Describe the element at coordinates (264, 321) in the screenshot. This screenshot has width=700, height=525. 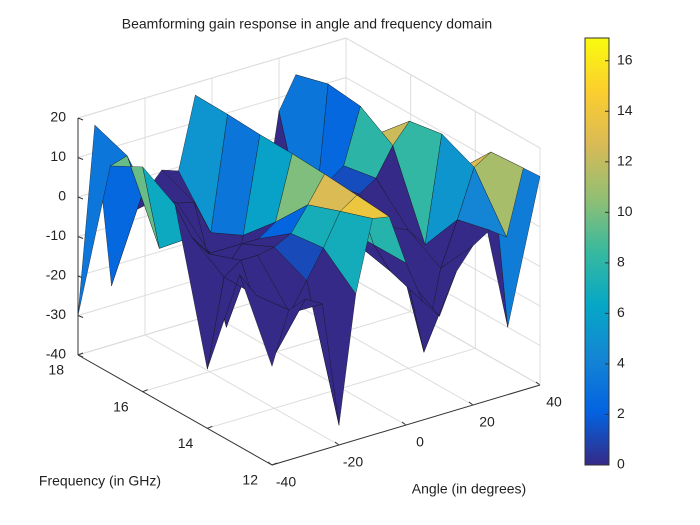
I see `surface-patch` at that location.